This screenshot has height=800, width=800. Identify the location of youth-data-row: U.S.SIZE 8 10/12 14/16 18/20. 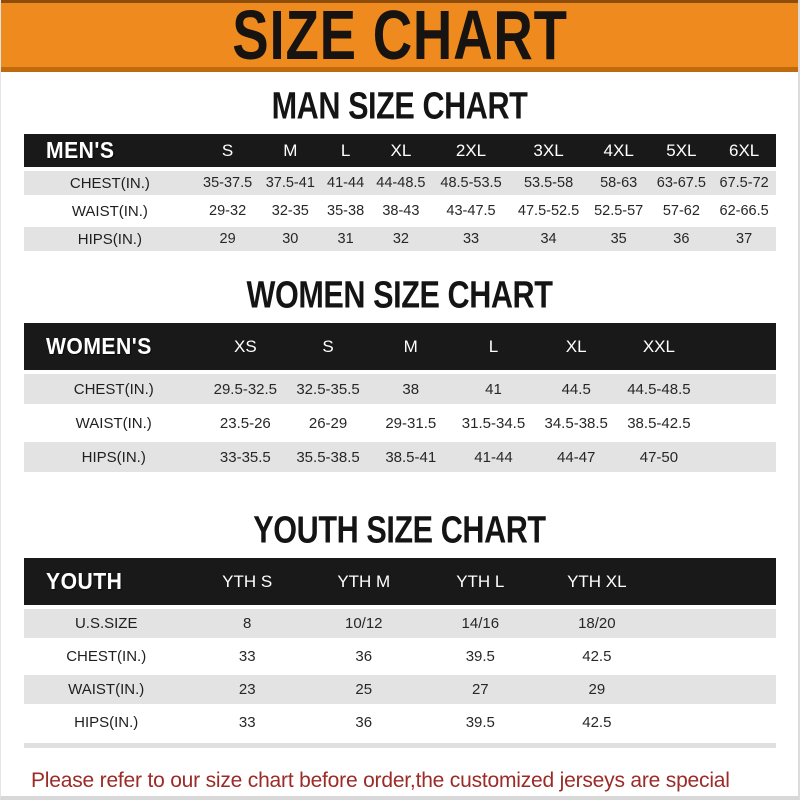
(399, 623).